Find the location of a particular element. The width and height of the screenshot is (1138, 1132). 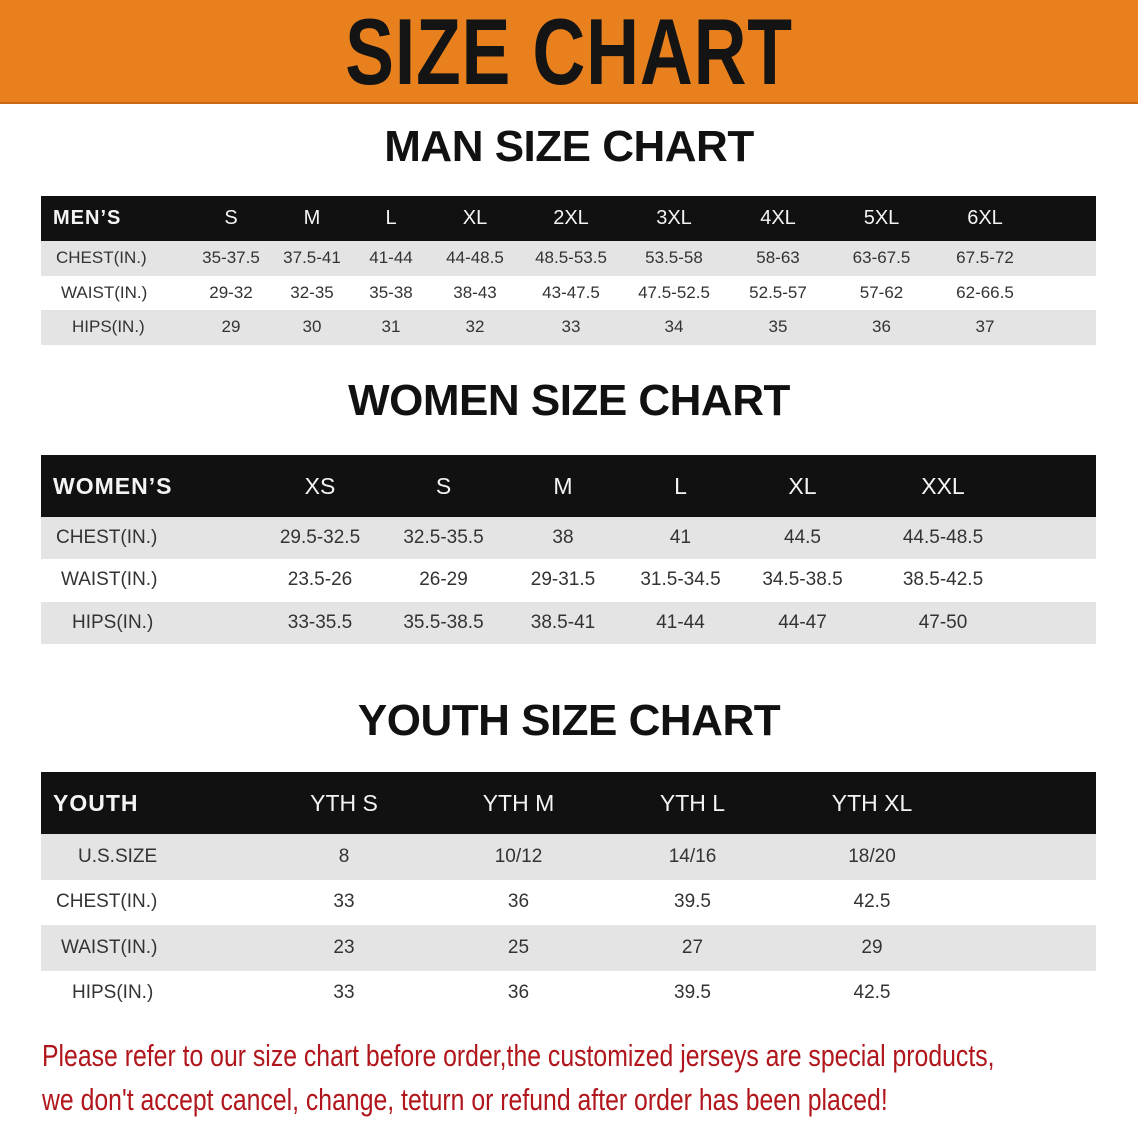

table-cell: 32 is located at coordinates (475, 327).